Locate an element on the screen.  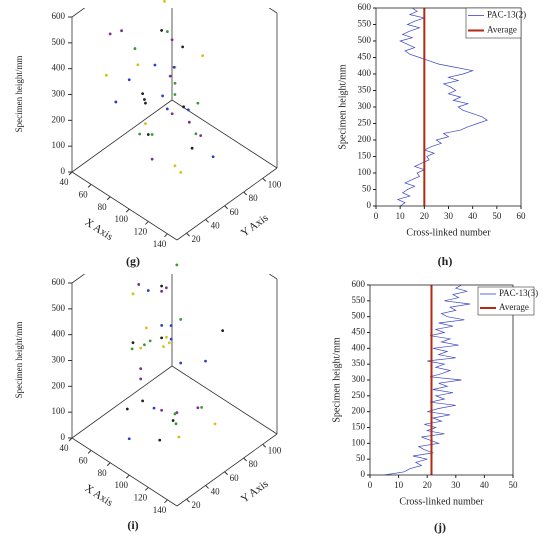
y-tick-label: 150 is located at coordinates (365, 156).